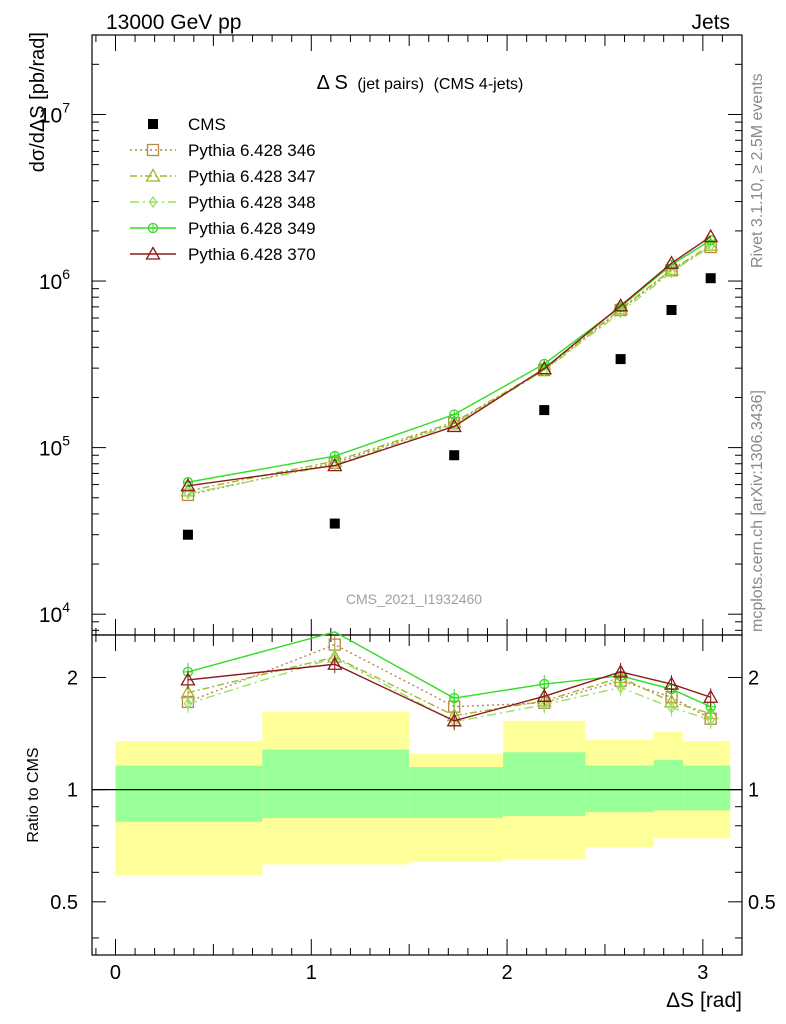  What do you see at coordinates (252, 228) in the screenshot?
I see `legend-label-3: Pythia 6.428 349` at bounding box center [252, 228].